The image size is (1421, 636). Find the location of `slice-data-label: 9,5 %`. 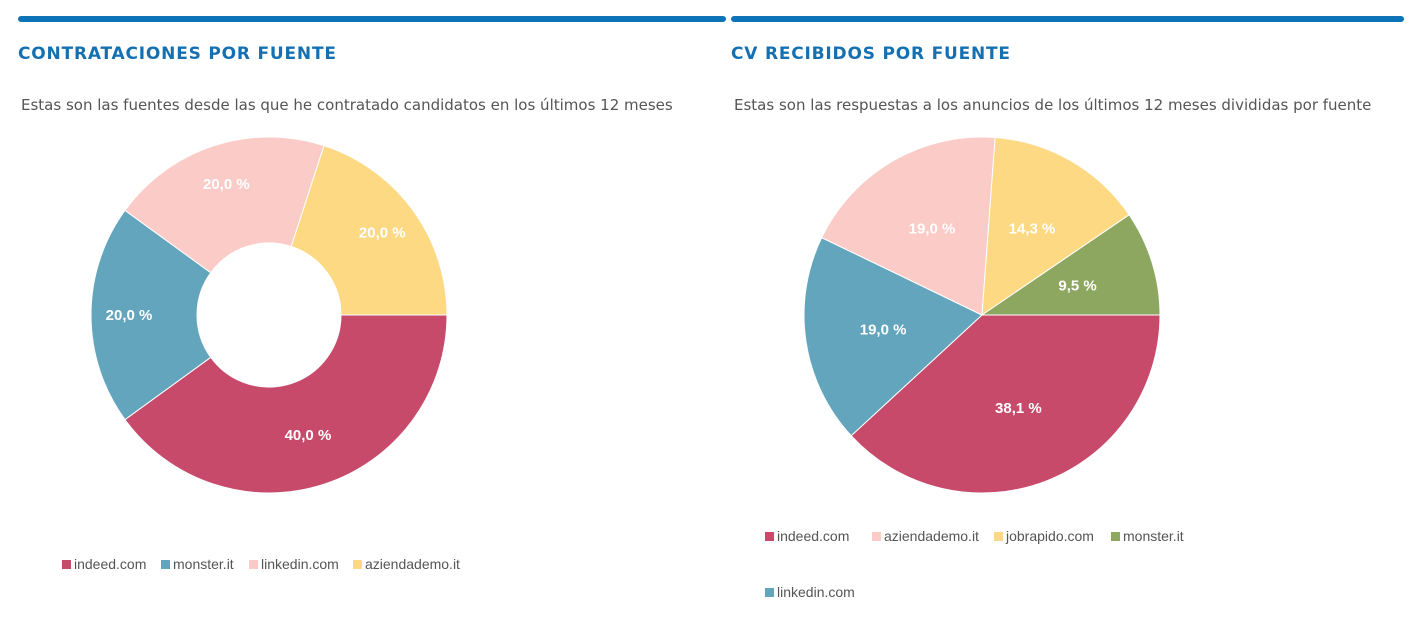

slice-data-label: 9,5 % is located at coordinates (1077, 286).